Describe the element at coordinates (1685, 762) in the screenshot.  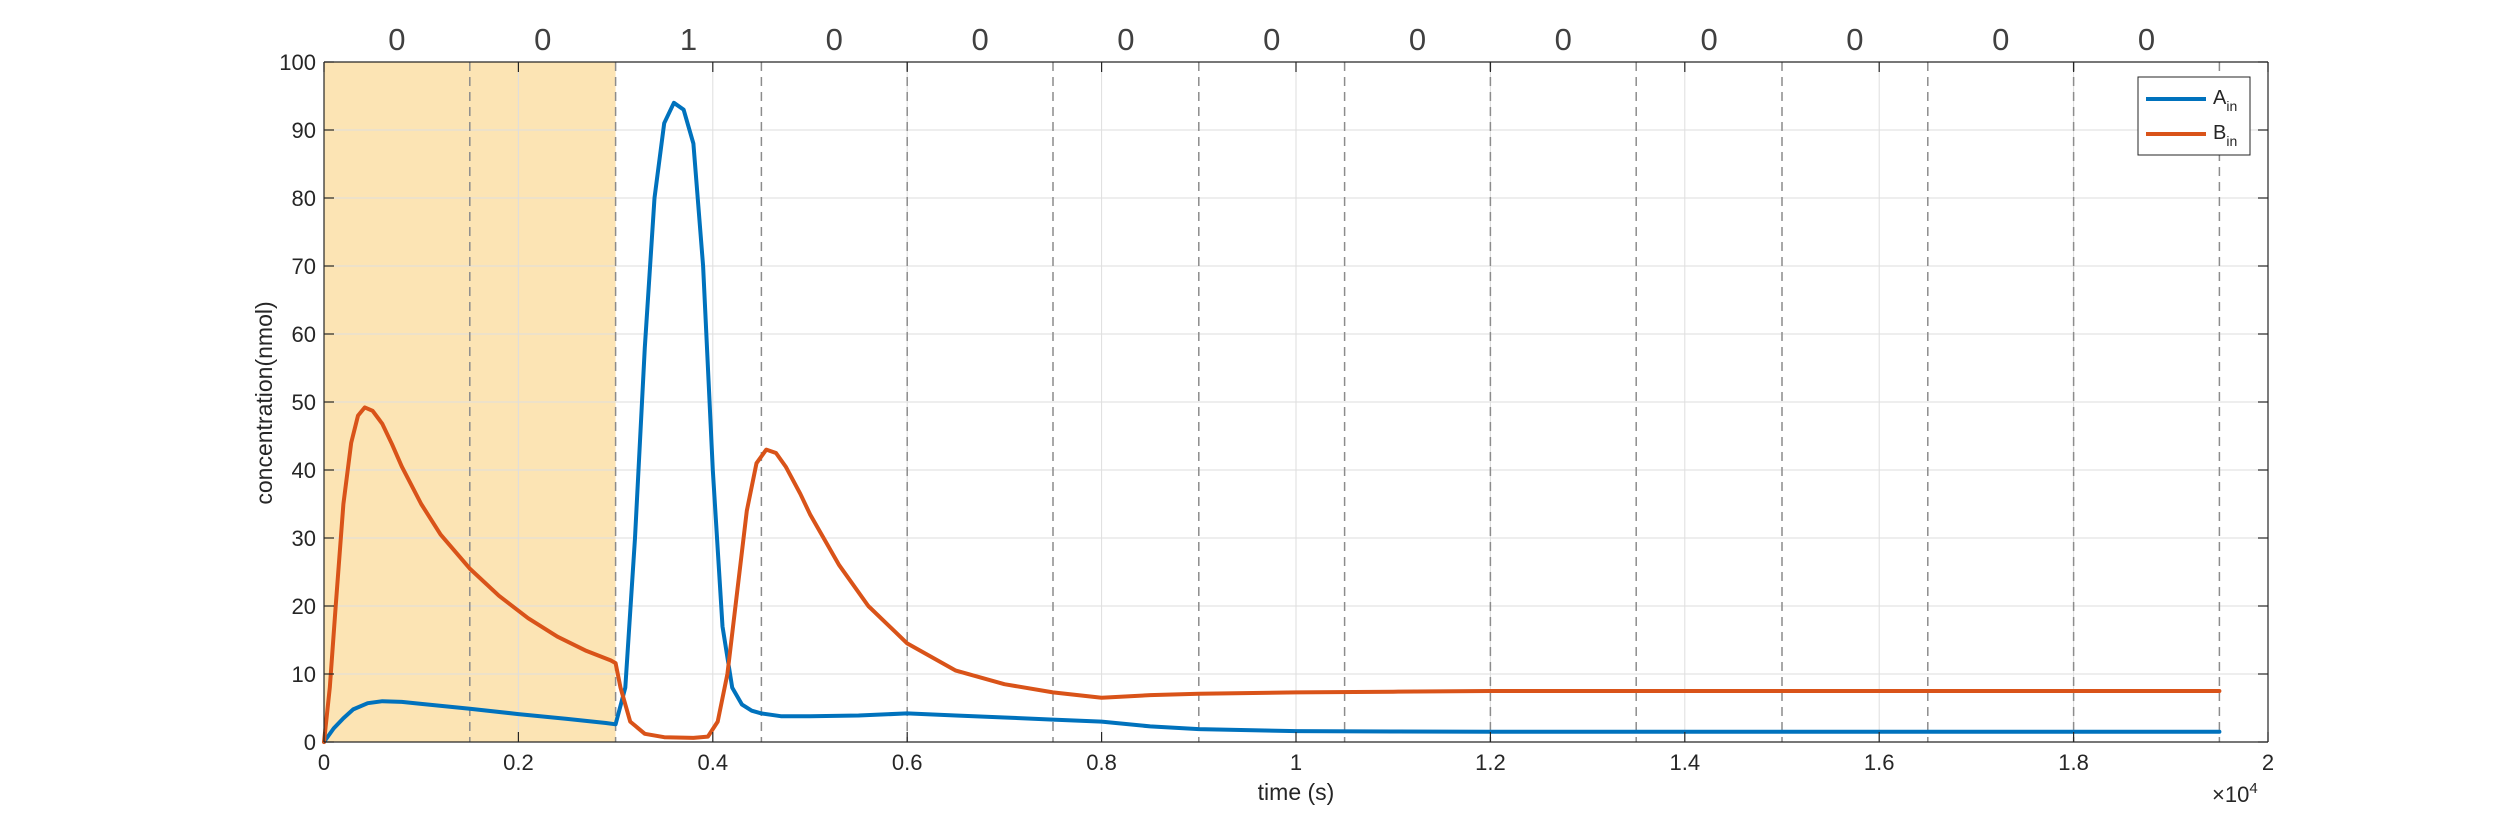
I see `x-tick-label: 1.4` at that location.